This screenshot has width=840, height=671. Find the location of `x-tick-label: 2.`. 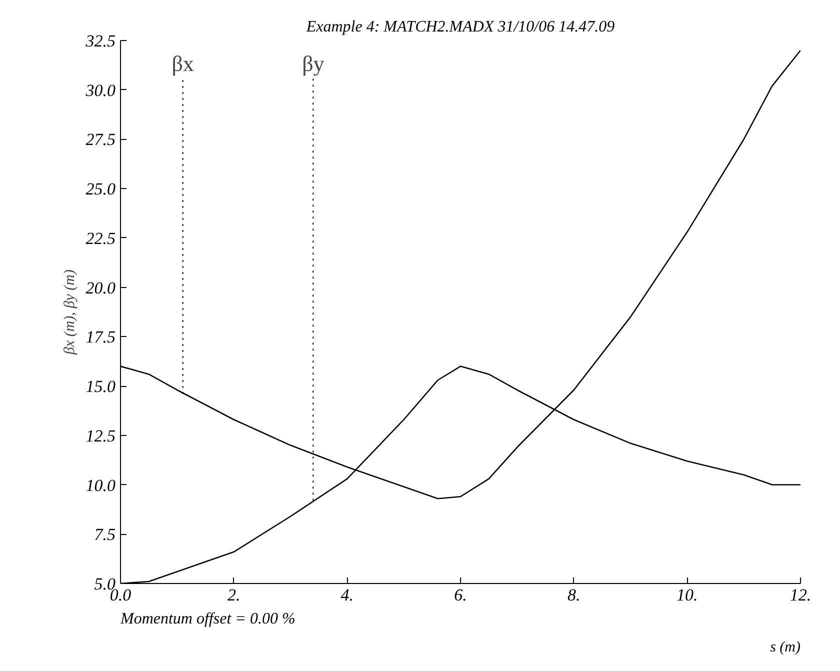

x-tick-label: 2. is located at coordinates (233, 595).